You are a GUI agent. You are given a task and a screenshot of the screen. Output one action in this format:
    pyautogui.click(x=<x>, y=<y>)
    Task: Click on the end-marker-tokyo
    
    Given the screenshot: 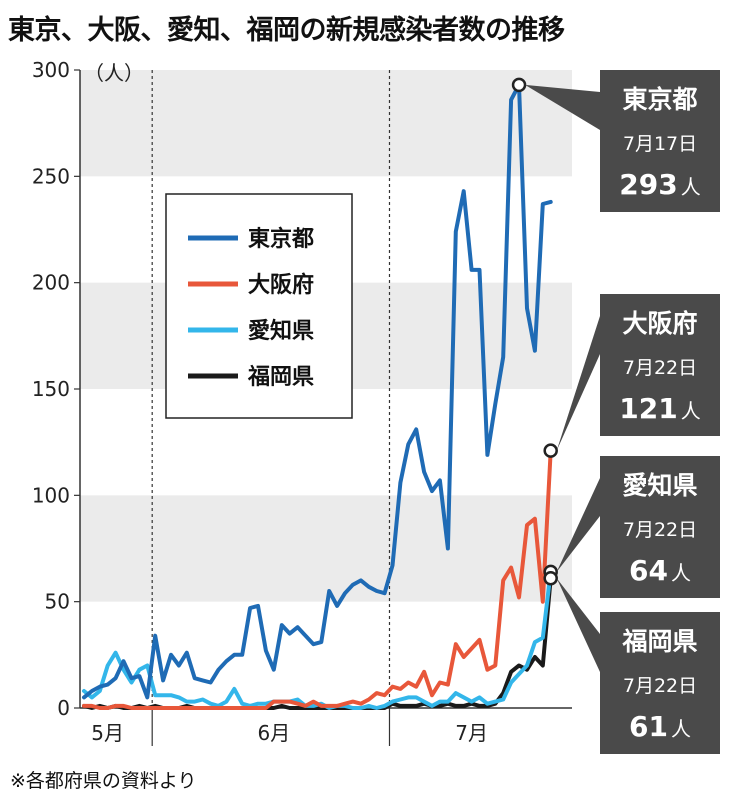 What is the action you would take?
    pyautogui.click(x=519, y=85)
    